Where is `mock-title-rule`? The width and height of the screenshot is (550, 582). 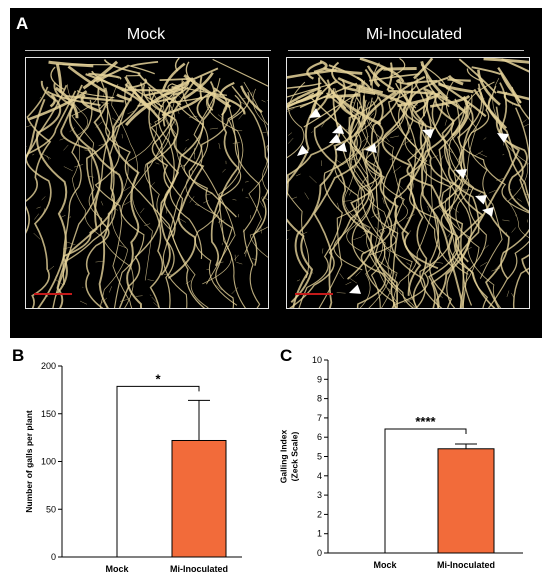
mock-title-rule is located at coordinates (148, 50).